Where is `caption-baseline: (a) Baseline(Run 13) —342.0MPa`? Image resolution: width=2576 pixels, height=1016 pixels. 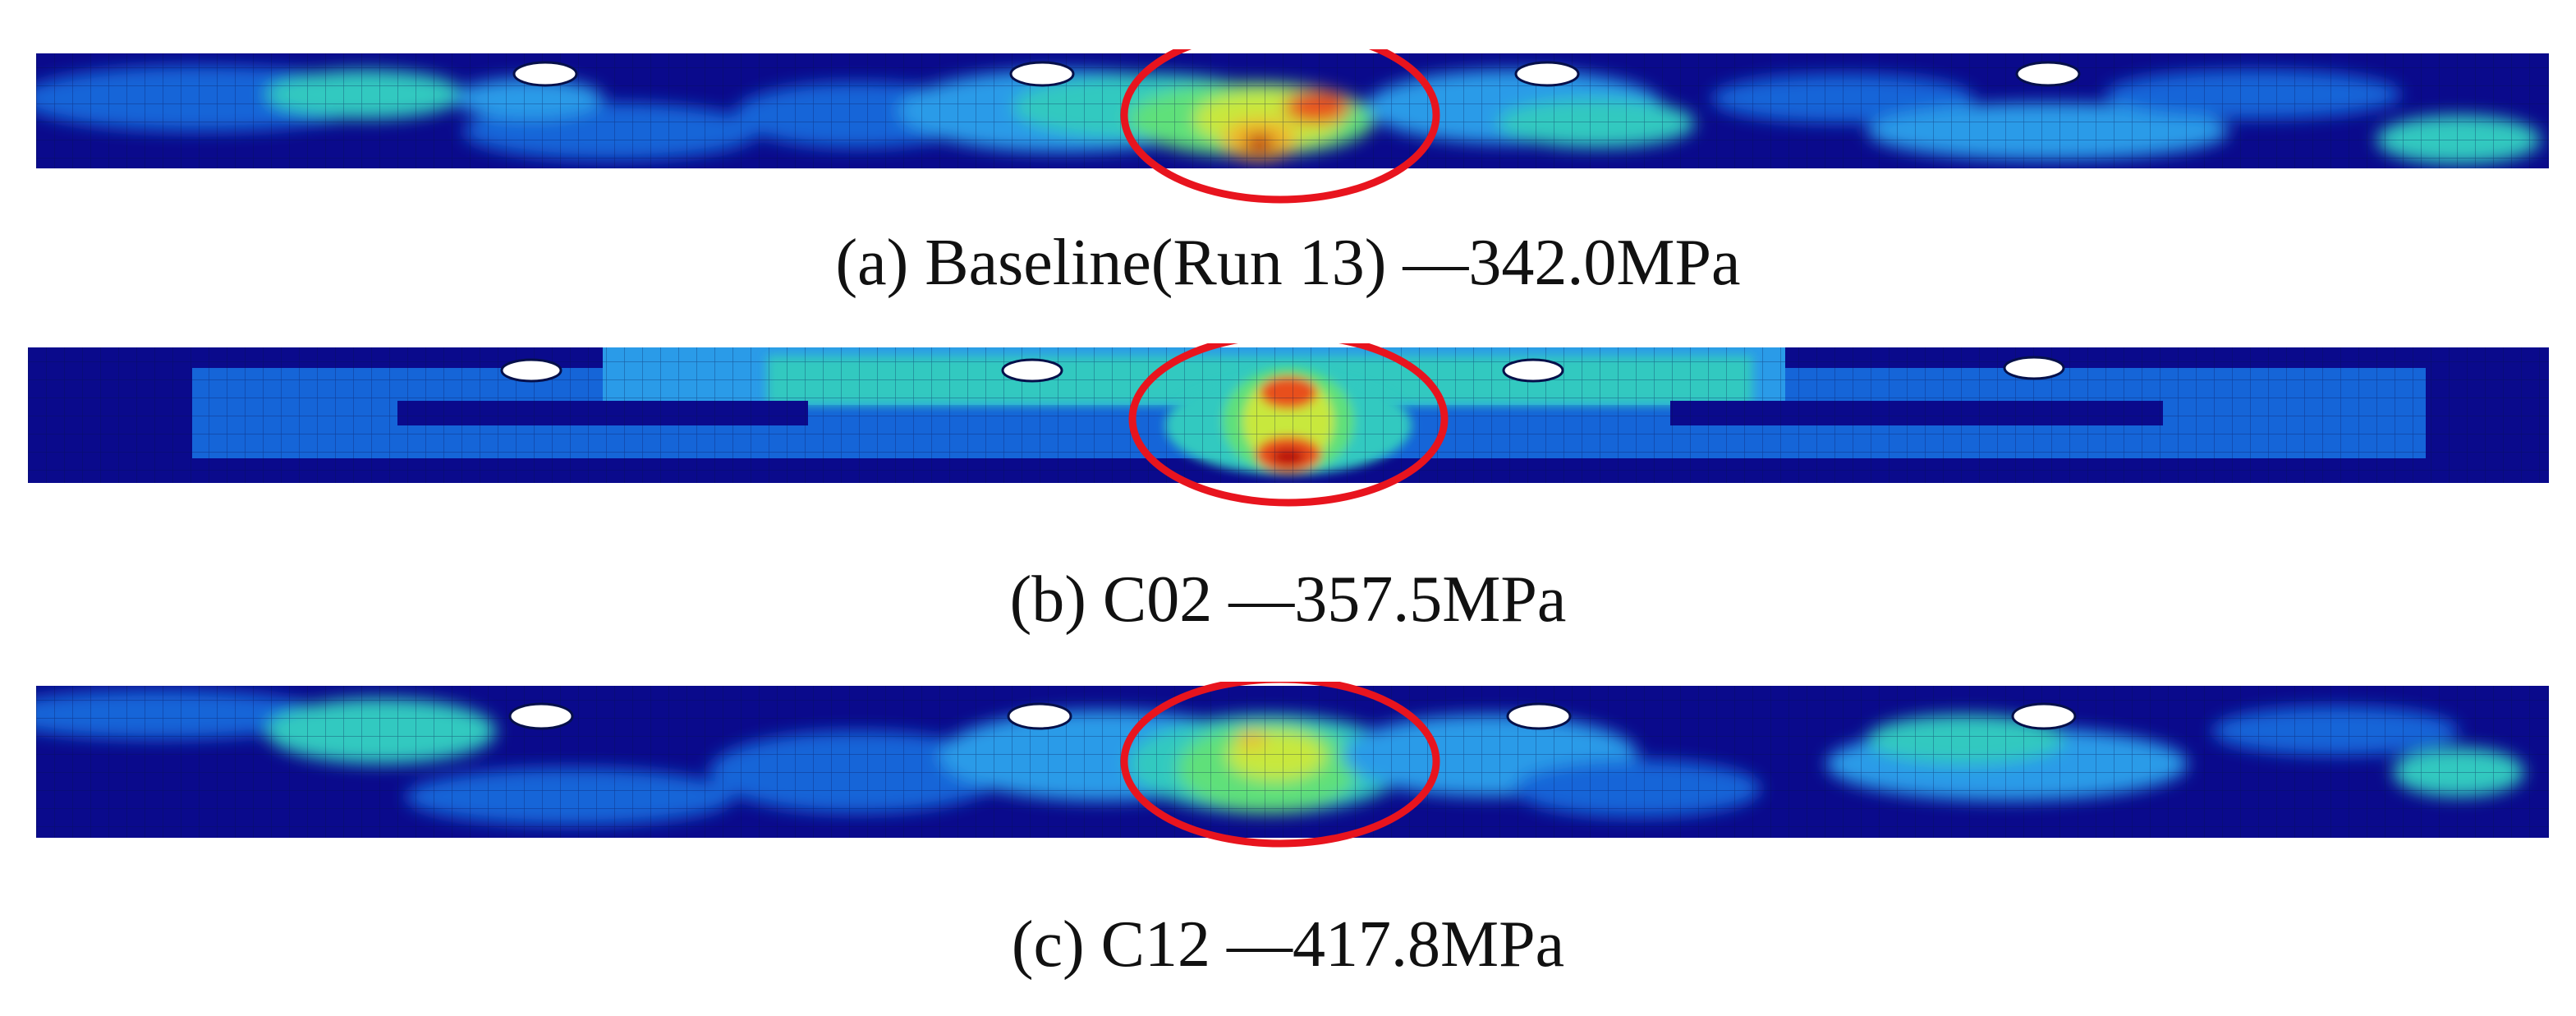
caption-baseline: (a) Baseline(Run 13) —342.0MPa is located at coordinates (1288, 263).